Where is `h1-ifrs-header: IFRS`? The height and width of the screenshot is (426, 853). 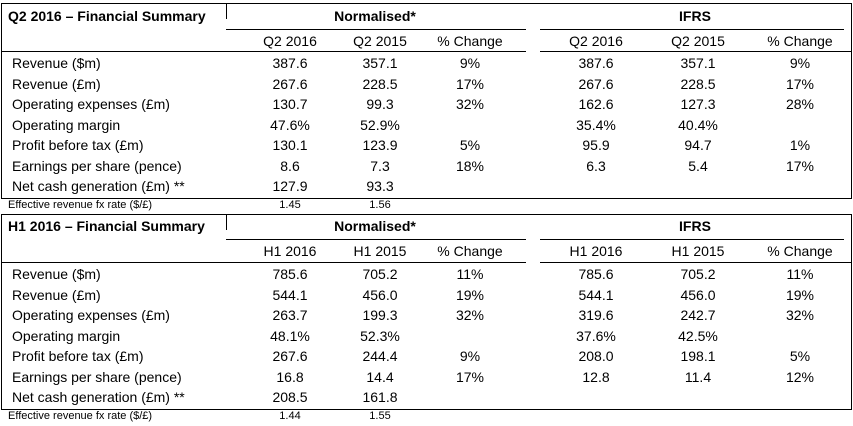
h1-ifrs-header: IFRS is located at coordinates (695, 226).